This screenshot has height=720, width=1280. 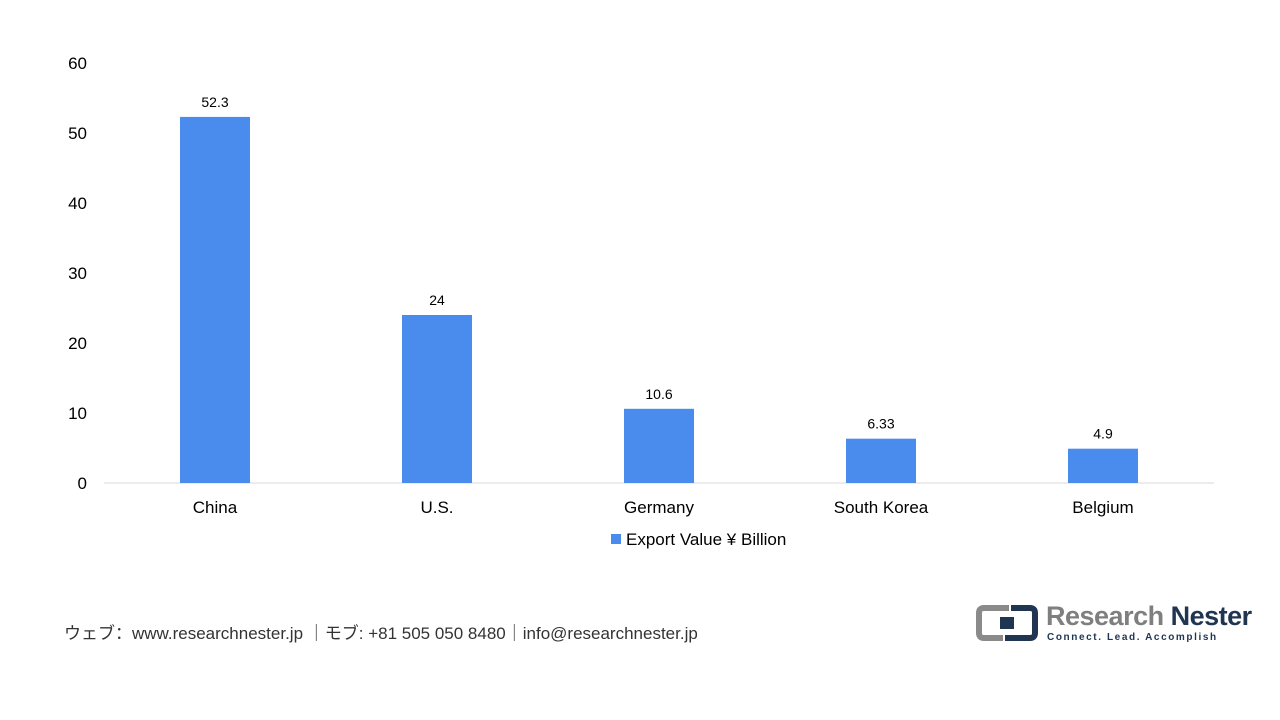 What do you see at coordinates (659, 507) in the screenshot?
I see `category-label: Germany` at bounding box center [659, 507].